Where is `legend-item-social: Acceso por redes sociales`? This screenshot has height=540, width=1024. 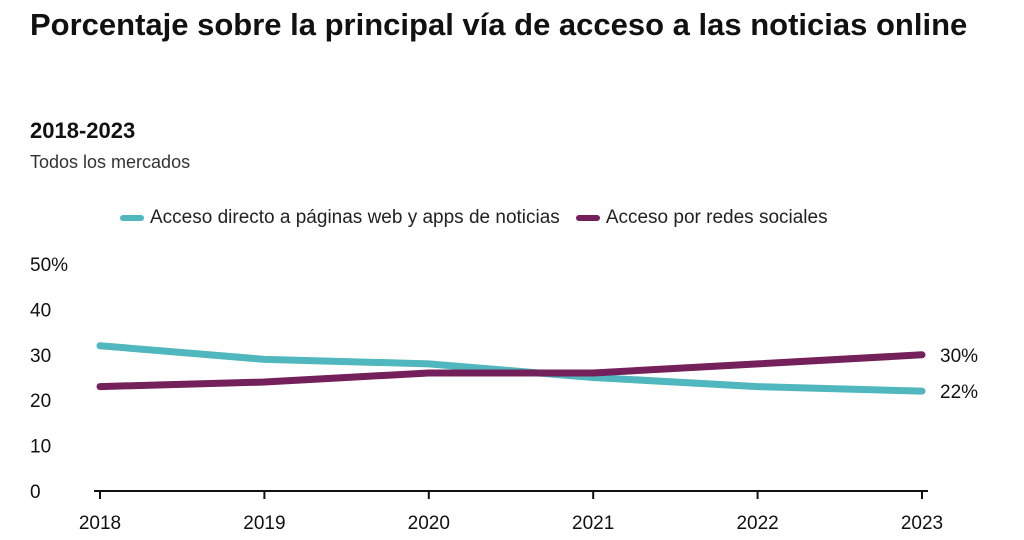 legend-item-social: Acceso por redes sociales is located at coordinates (701, 218).